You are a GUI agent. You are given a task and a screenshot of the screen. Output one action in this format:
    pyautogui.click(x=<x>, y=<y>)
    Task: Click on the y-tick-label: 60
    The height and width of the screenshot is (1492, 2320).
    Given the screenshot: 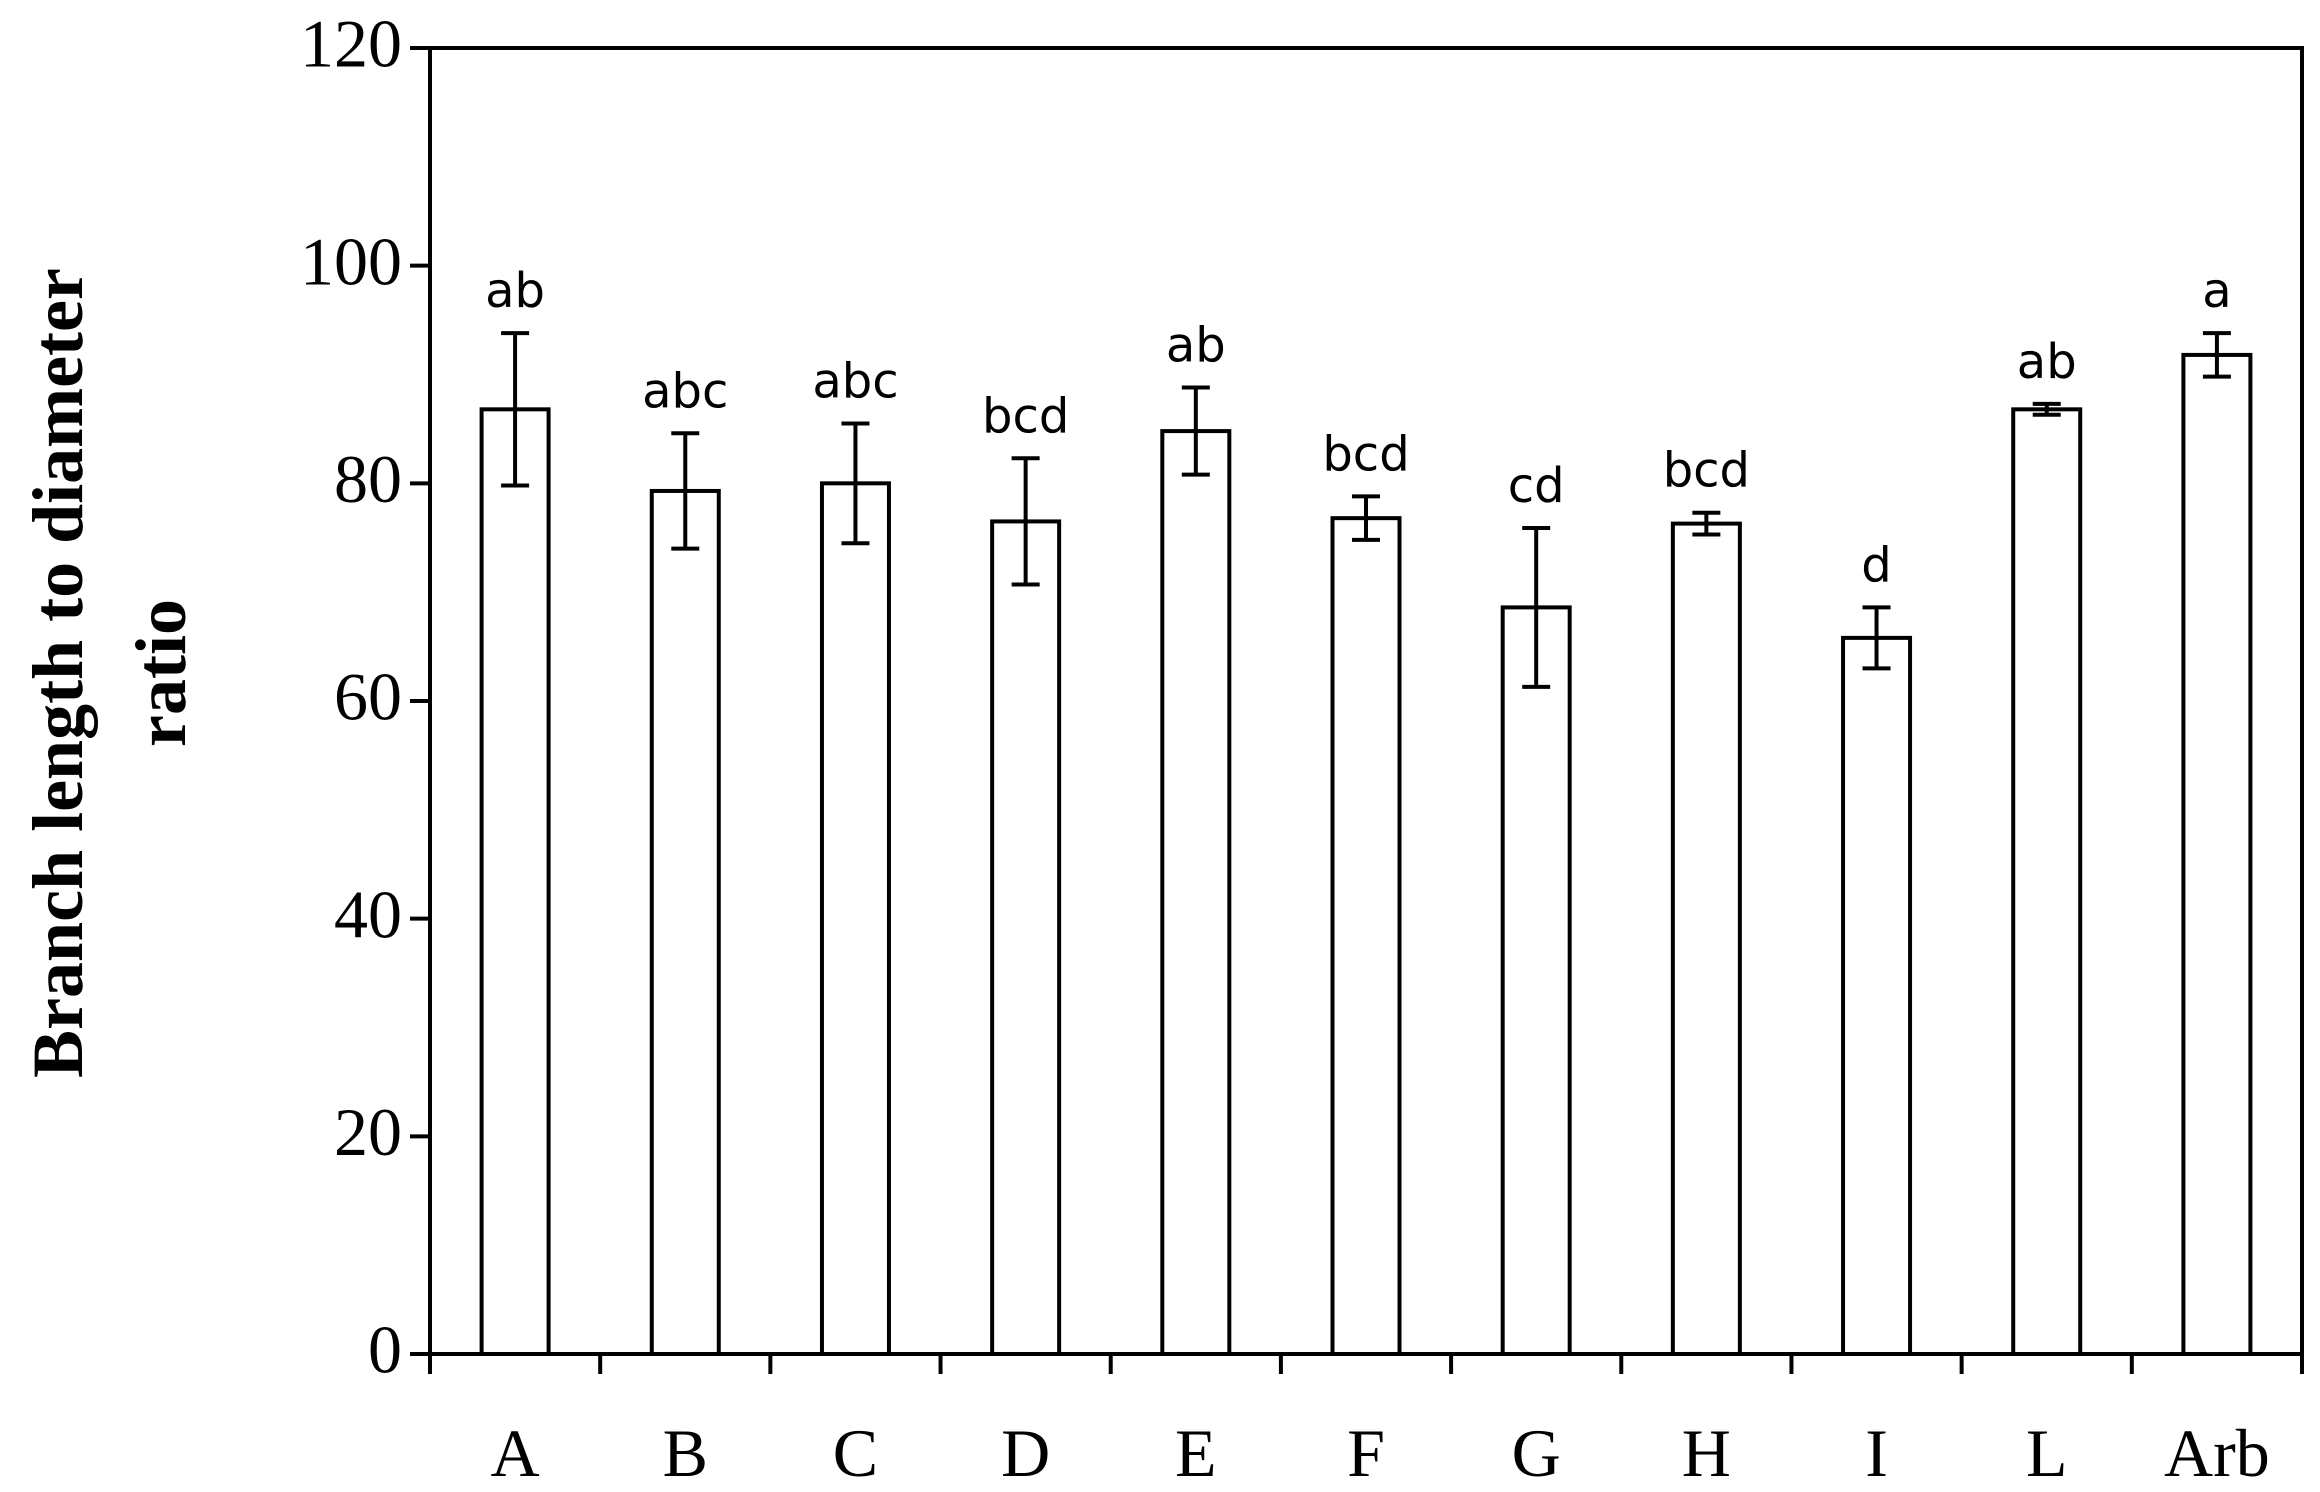 What is the action you would take?
    pyautogui.click(x=368, y=697)
    